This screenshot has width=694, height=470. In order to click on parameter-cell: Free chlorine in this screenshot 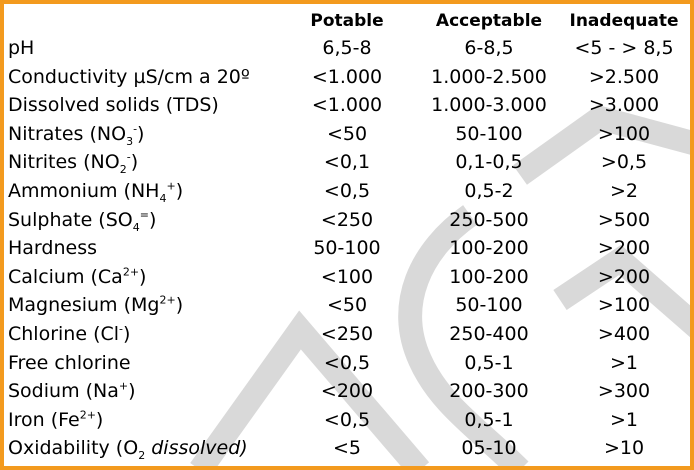, I will do `click(69, 363)`.